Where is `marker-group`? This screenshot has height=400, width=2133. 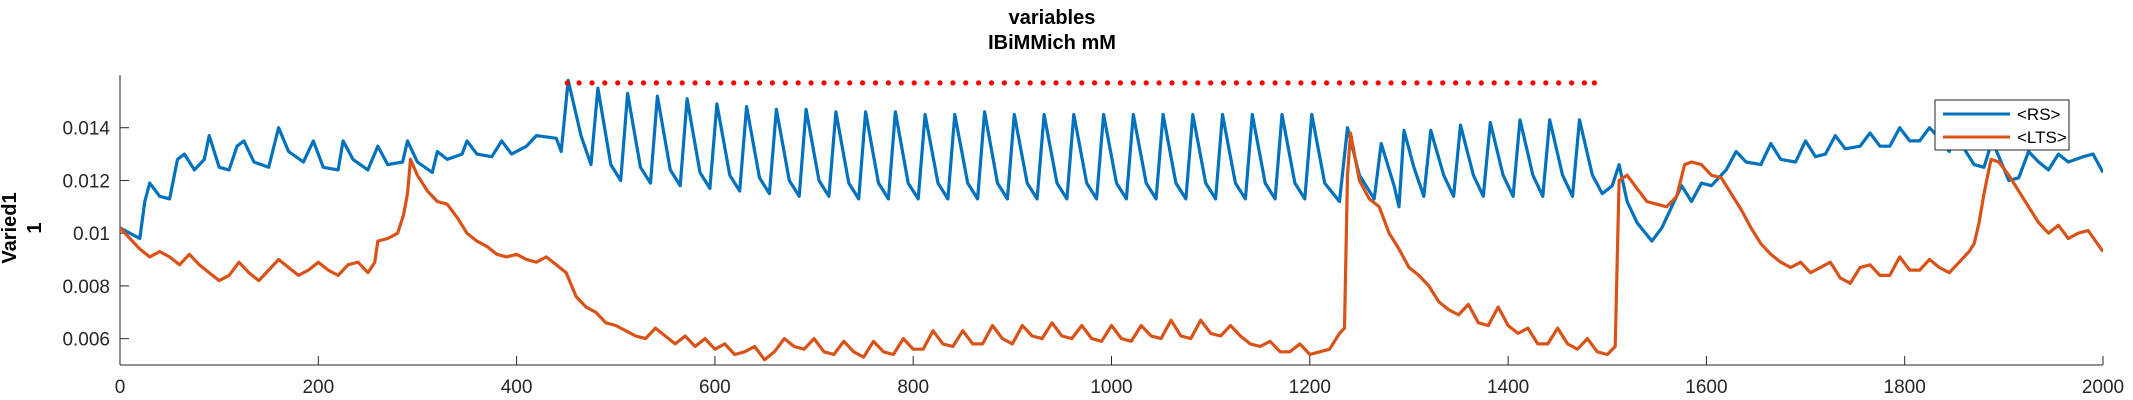
marker-group is located at coordinates (1080, 83).